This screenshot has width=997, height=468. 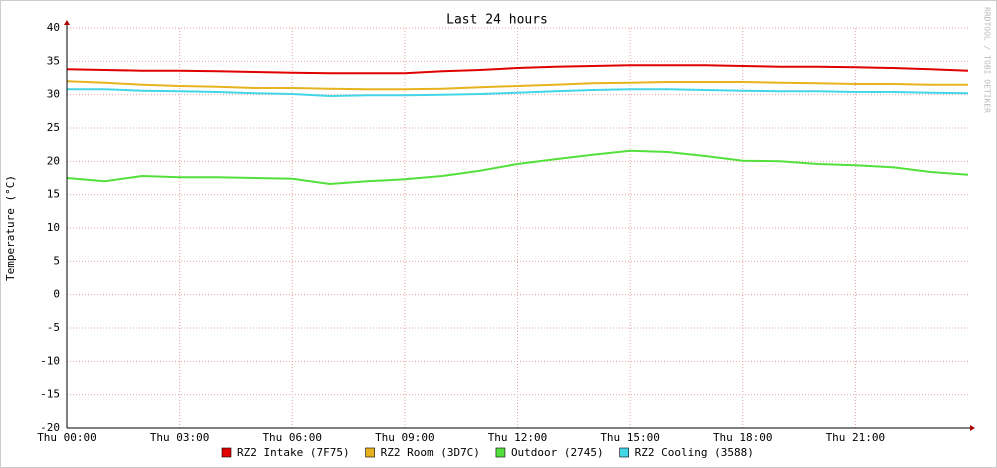 What do you see at coordinates (293, 452) in the screenshot?
I see `legend-label: RZ2 Intake (7F75)` at bounding box center [293, 452].